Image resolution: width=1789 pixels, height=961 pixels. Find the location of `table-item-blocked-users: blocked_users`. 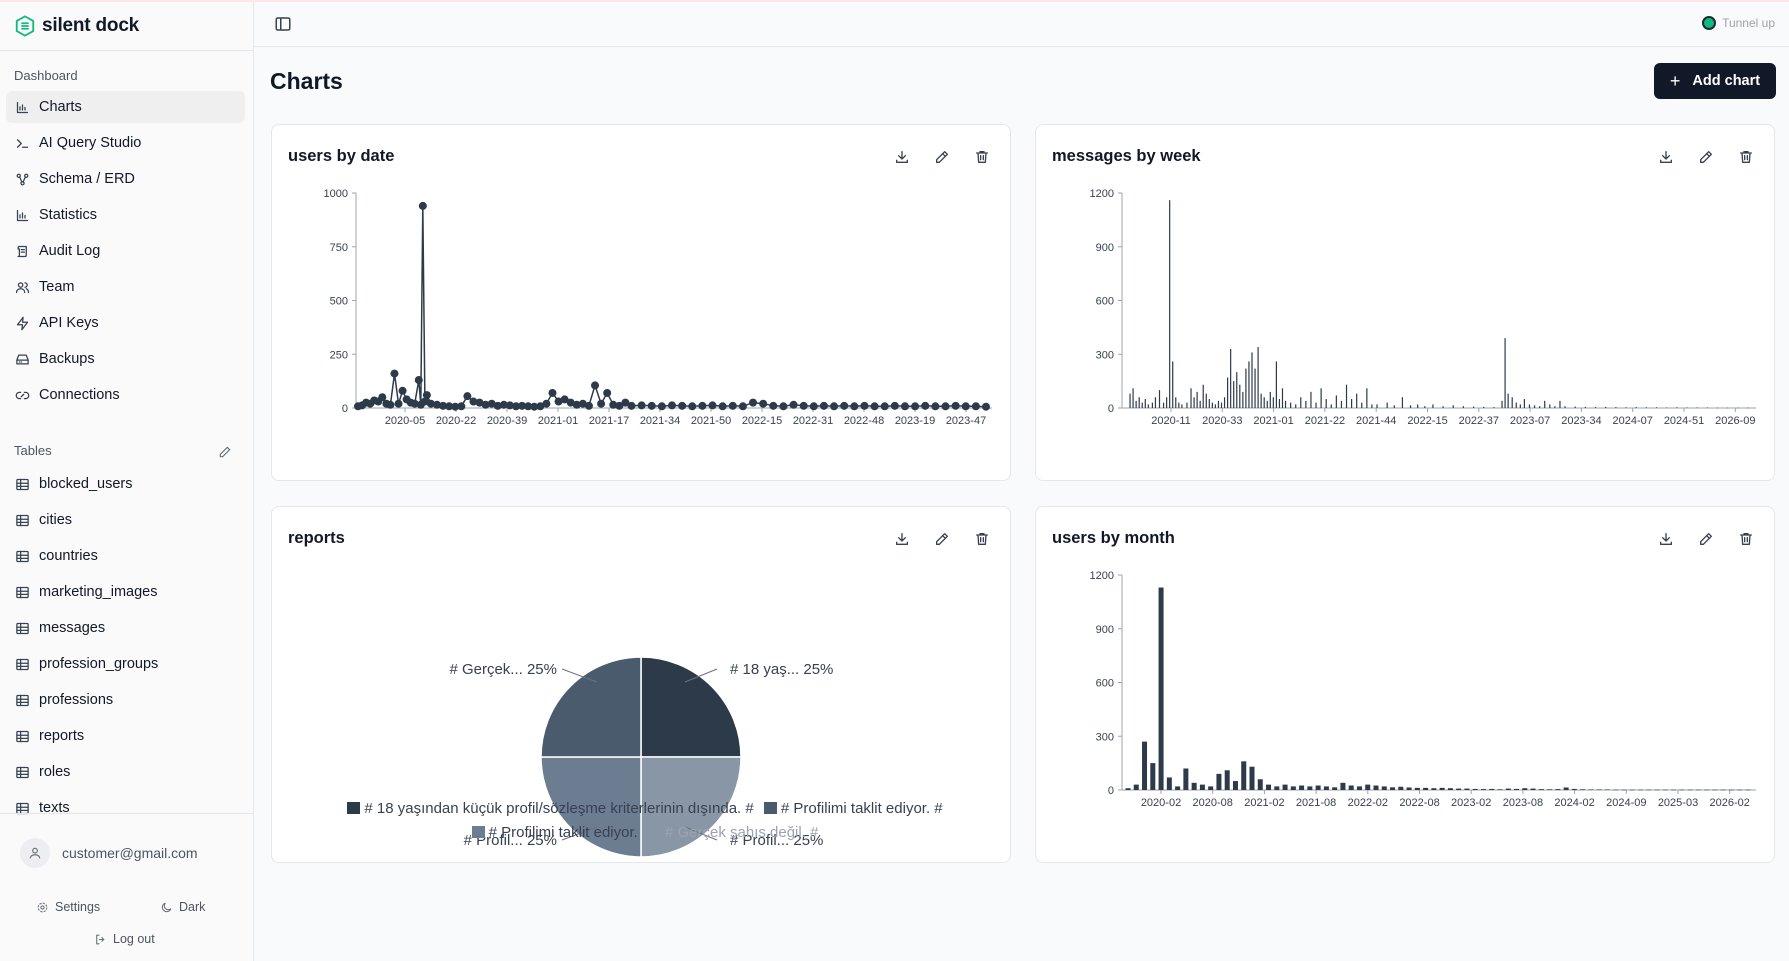

table-item-blocked-users: blocked_users is located at coordinates (125, 484).